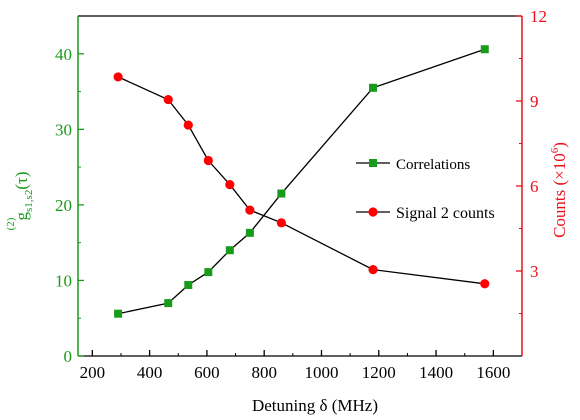  Describe the element at coordinates (373, 212) in the screenshot. I see `legend-marker-circle` at that location.